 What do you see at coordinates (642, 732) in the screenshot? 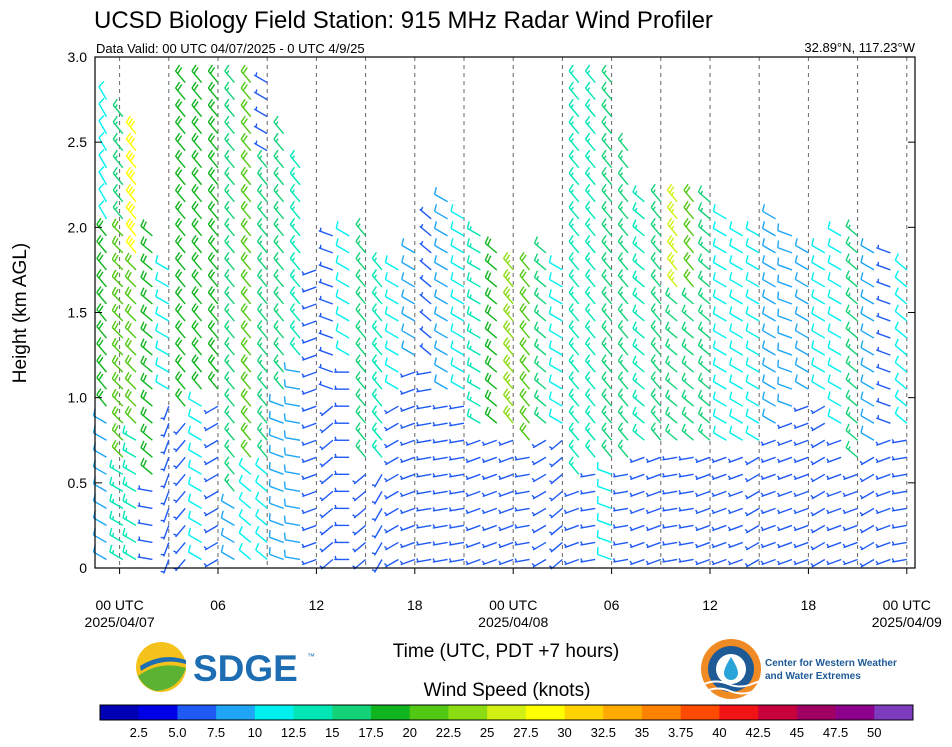
I see `colorbar-label: 35` at bounding box center [642, 732].